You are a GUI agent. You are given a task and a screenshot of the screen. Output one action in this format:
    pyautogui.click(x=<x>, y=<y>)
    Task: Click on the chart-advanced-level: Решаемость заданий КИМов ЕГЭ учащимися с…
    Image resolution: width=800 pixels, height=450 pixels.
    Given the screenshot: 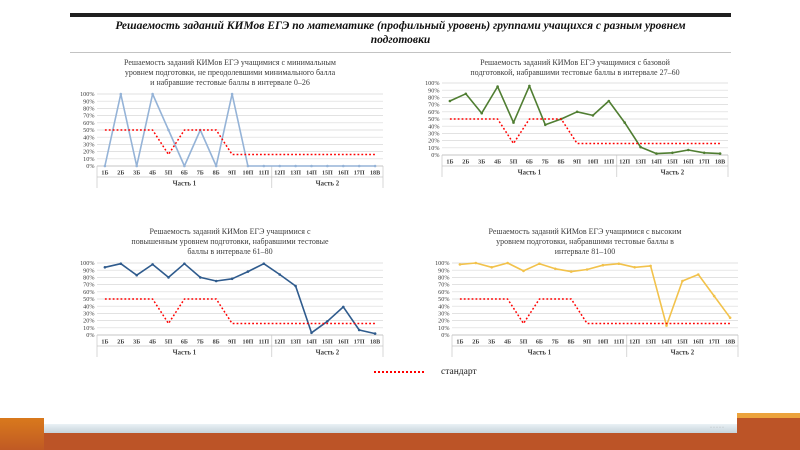 What is the action you would take?
    pyautogui.click(x=230, y=295)
    